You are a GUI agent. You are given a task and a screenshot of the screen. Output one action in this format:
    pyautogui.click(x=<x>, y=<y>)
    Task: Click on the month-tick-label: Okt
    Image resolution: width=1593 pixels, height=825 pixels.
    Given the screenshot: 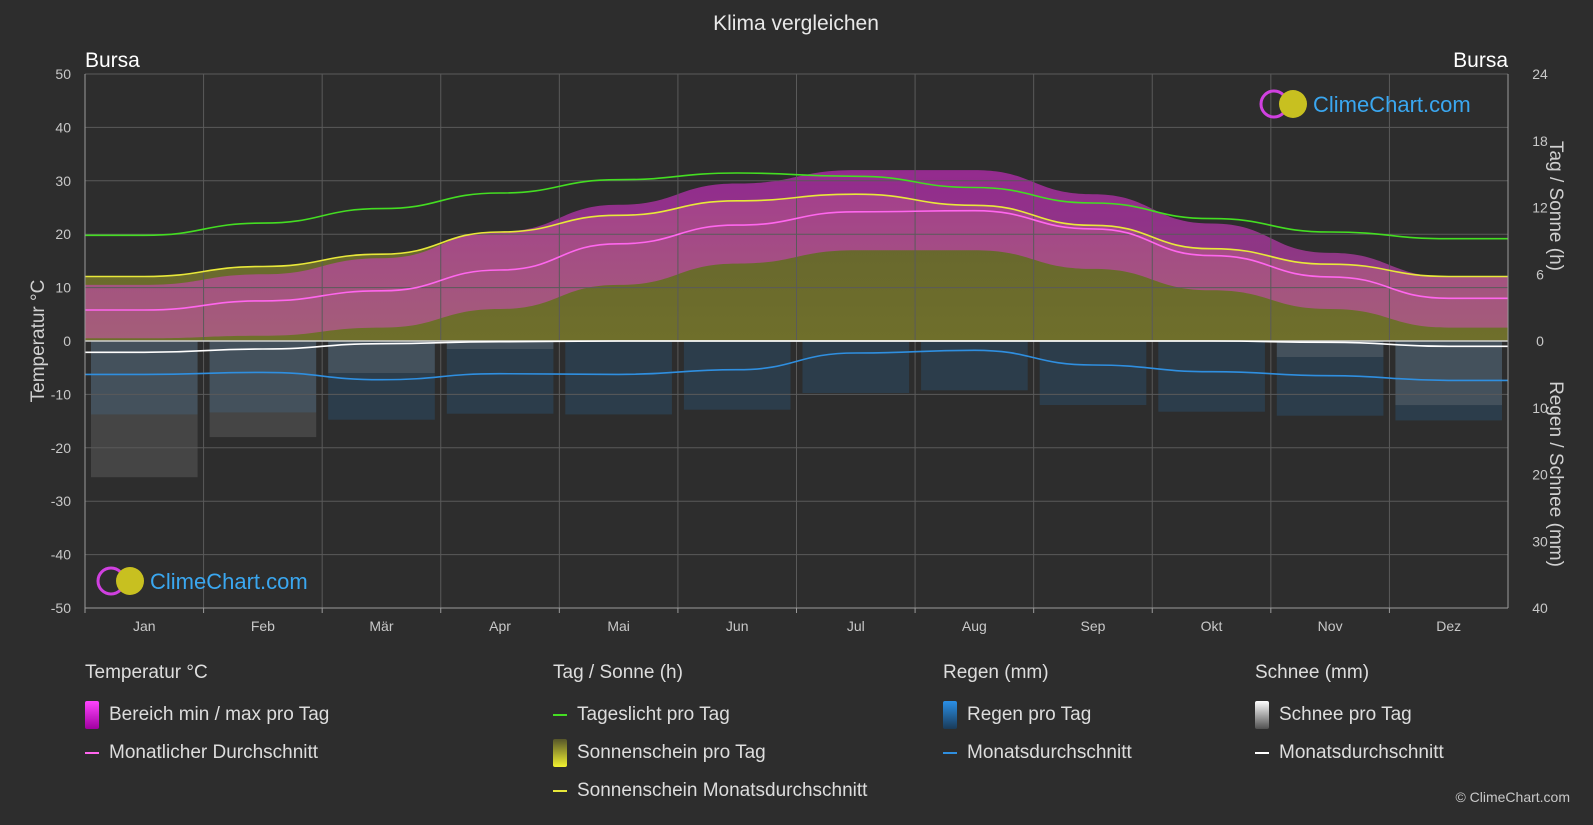 What is the action you would take?
    pyautogui.click(x=1212, y=626)
    